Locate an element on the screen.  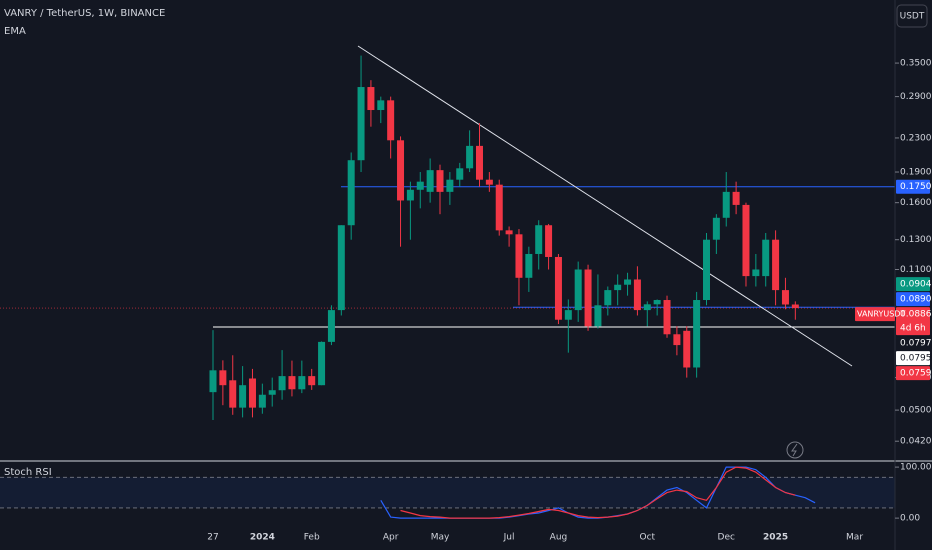
x-tick-label: Jul is located at coordinates (509, 538).